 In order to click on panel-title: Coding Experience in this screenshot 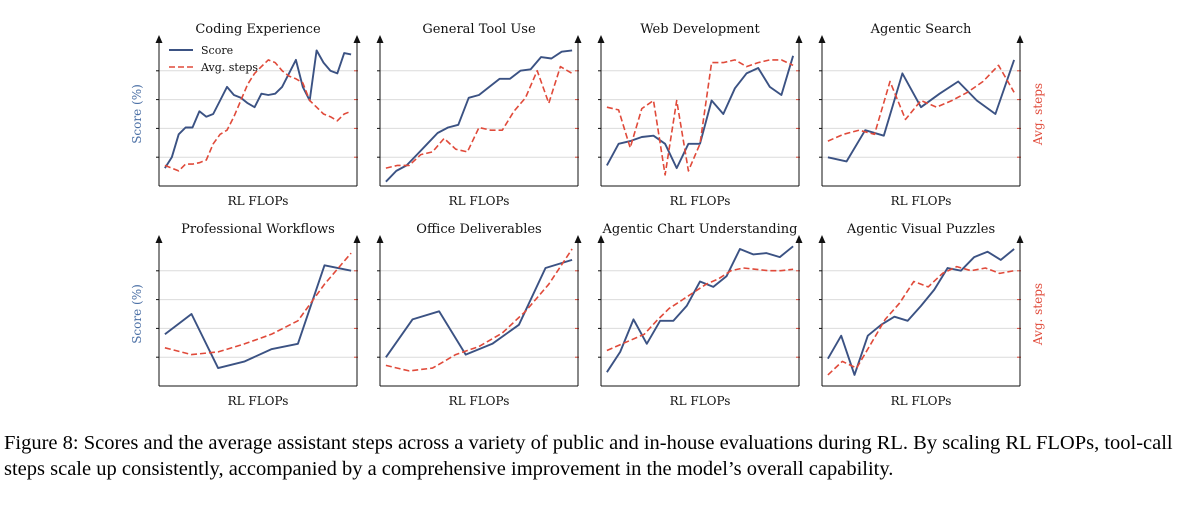, I will do `click(258, 29)`.